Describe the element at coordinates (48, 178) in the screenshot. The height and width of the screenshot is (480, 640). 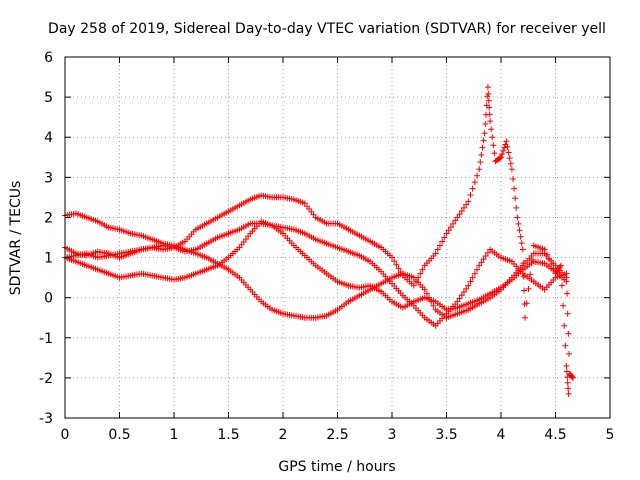
I see `y-tick-label: 3` at that location.